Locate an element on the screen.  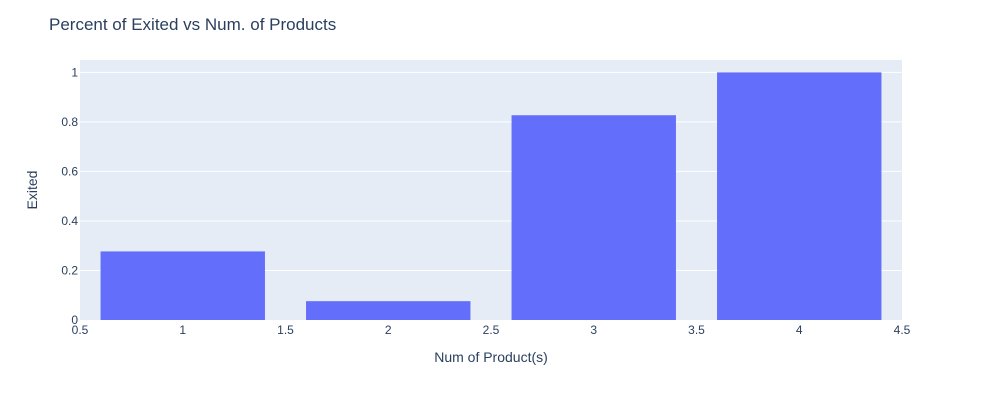
y-axis-title: Exited is located at coordinates (32, 190).